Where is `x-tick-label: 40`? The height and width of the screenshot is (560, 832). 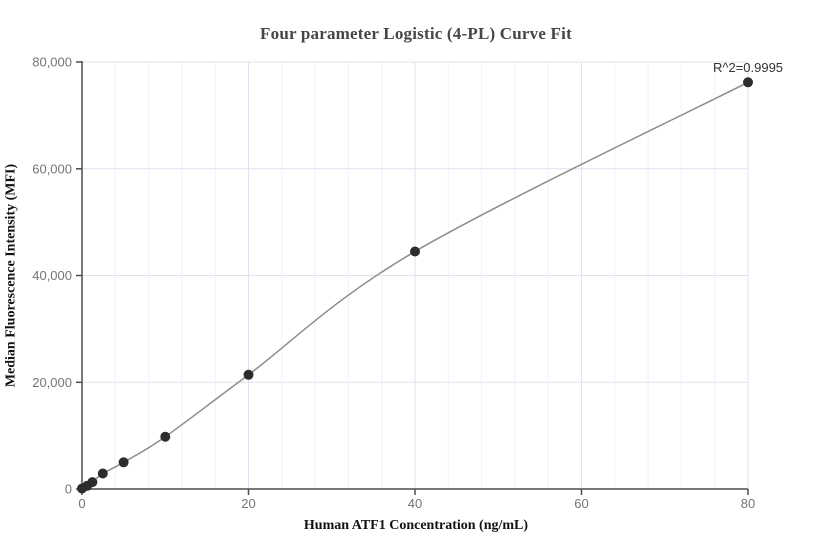 x-tick-label: 40 is located at coordinates (415, 503).